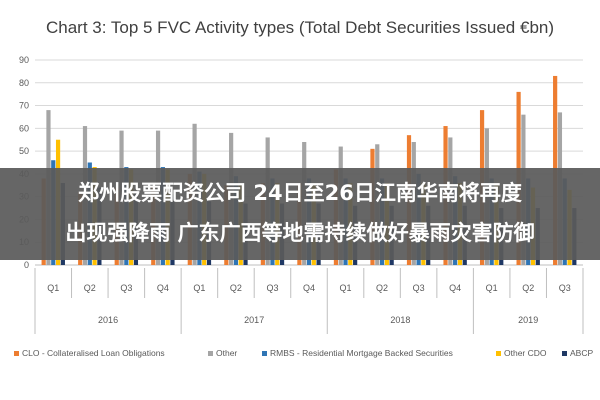 Image resolution: width=600 pixels, height=400 pixels. Describe the element at coordinates (525, 353) in the screenshot. I see `legend-label: Other CDO` at that location.